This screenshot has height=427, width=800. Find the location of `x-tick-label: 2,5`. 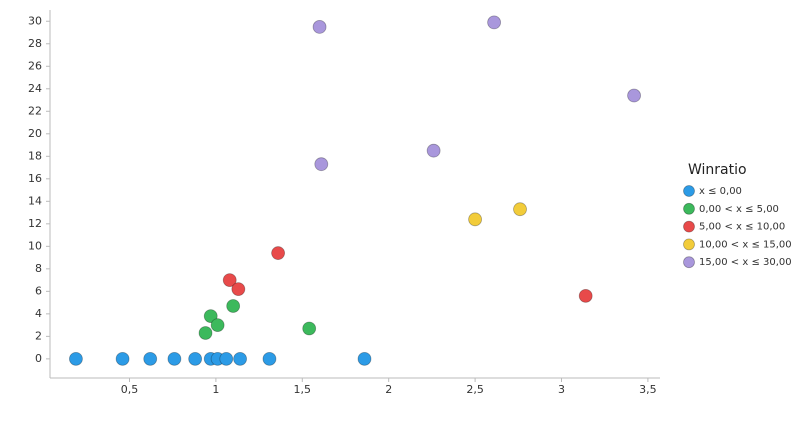

x-tick-label: 2,5 is located at coordinates (475, 389).